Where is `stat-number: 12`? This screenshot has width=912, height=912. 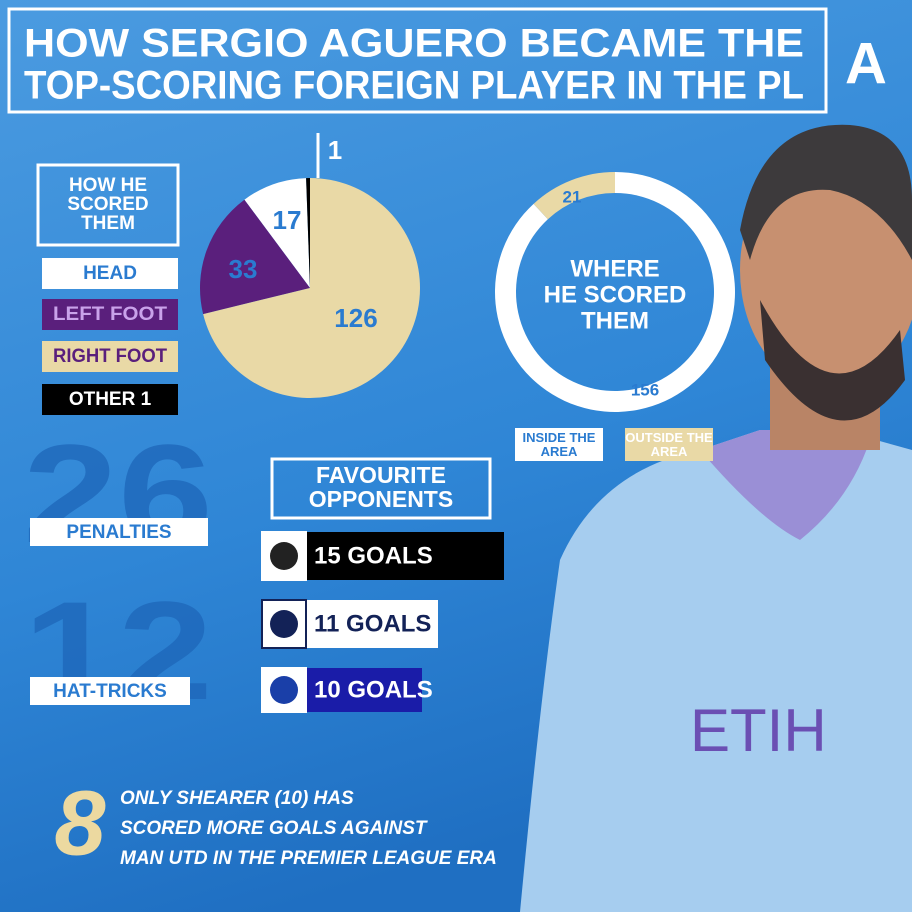 stat-number: 12 is located at coordinates (118, 650).